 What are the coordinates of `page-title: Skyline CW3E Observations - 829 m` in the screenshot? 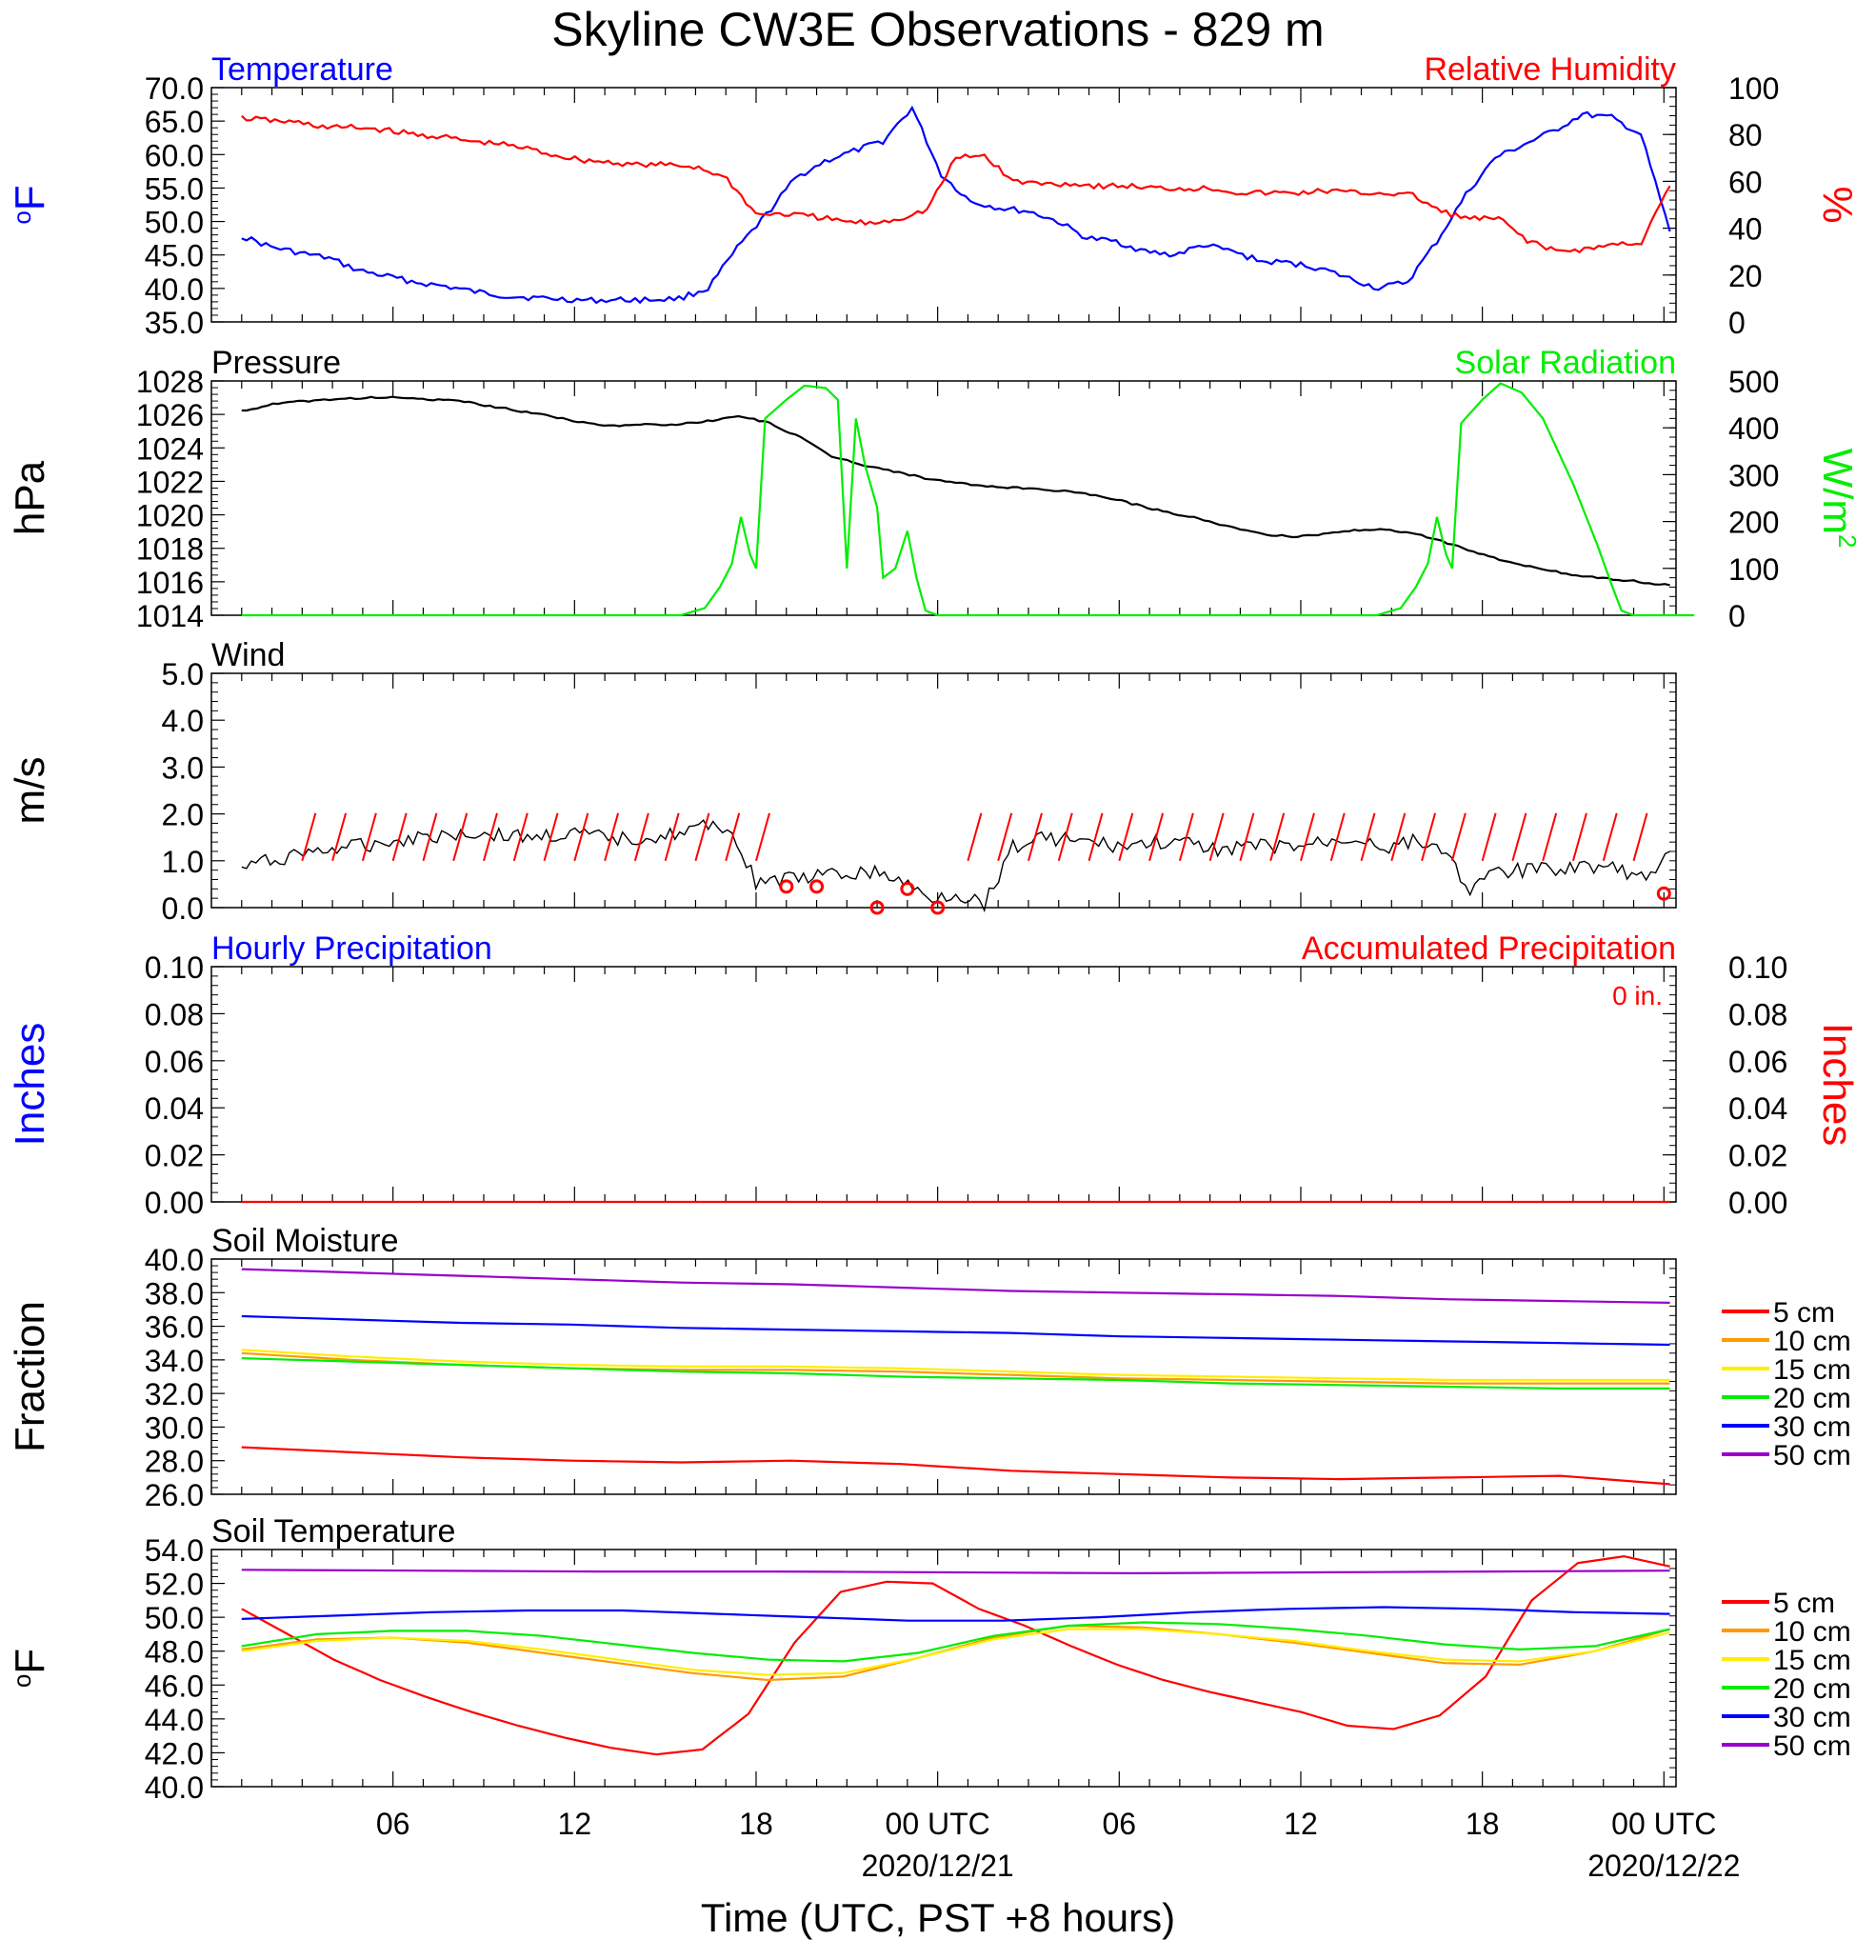 It's located at (938, 29).